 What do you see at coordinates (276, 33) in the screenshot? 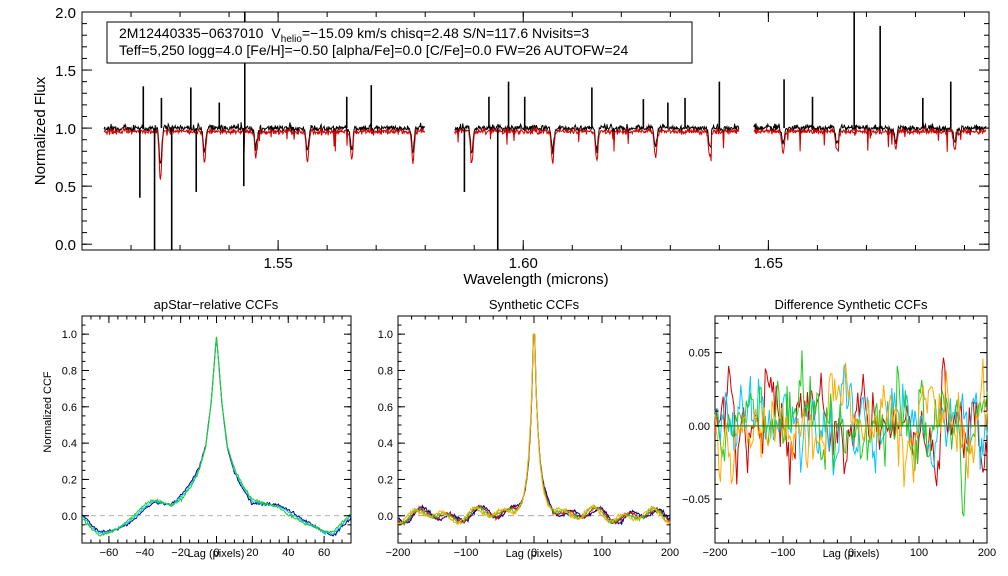
I see `info-vhelio-label: V` at bounding box center [276, 33].